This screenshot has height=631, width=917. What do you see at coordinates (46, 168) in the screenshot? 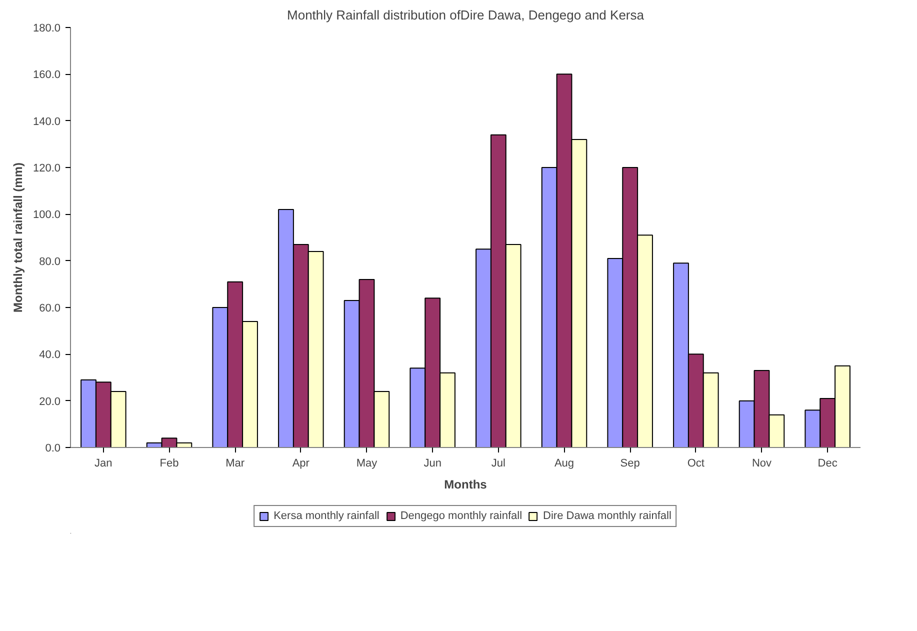
I see `y-tick-label: 120.0` at bounding box center [46, 168].